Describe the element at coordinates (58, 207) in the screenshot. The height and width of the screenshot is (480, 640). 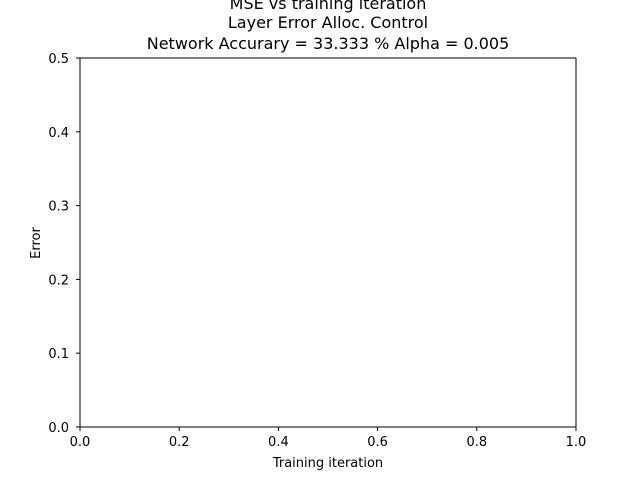
I see `y-tick-label: 0.3` at that location.